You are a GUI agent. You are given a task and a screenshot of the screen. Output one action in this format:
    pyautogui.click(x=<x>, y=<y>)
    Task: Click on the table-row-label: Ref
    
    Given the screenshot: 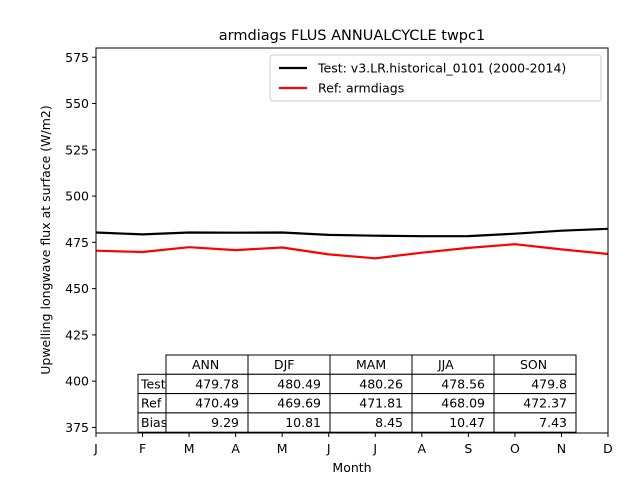 What is the action you would take?
    pyautogui.click(x=151, y=403)
    